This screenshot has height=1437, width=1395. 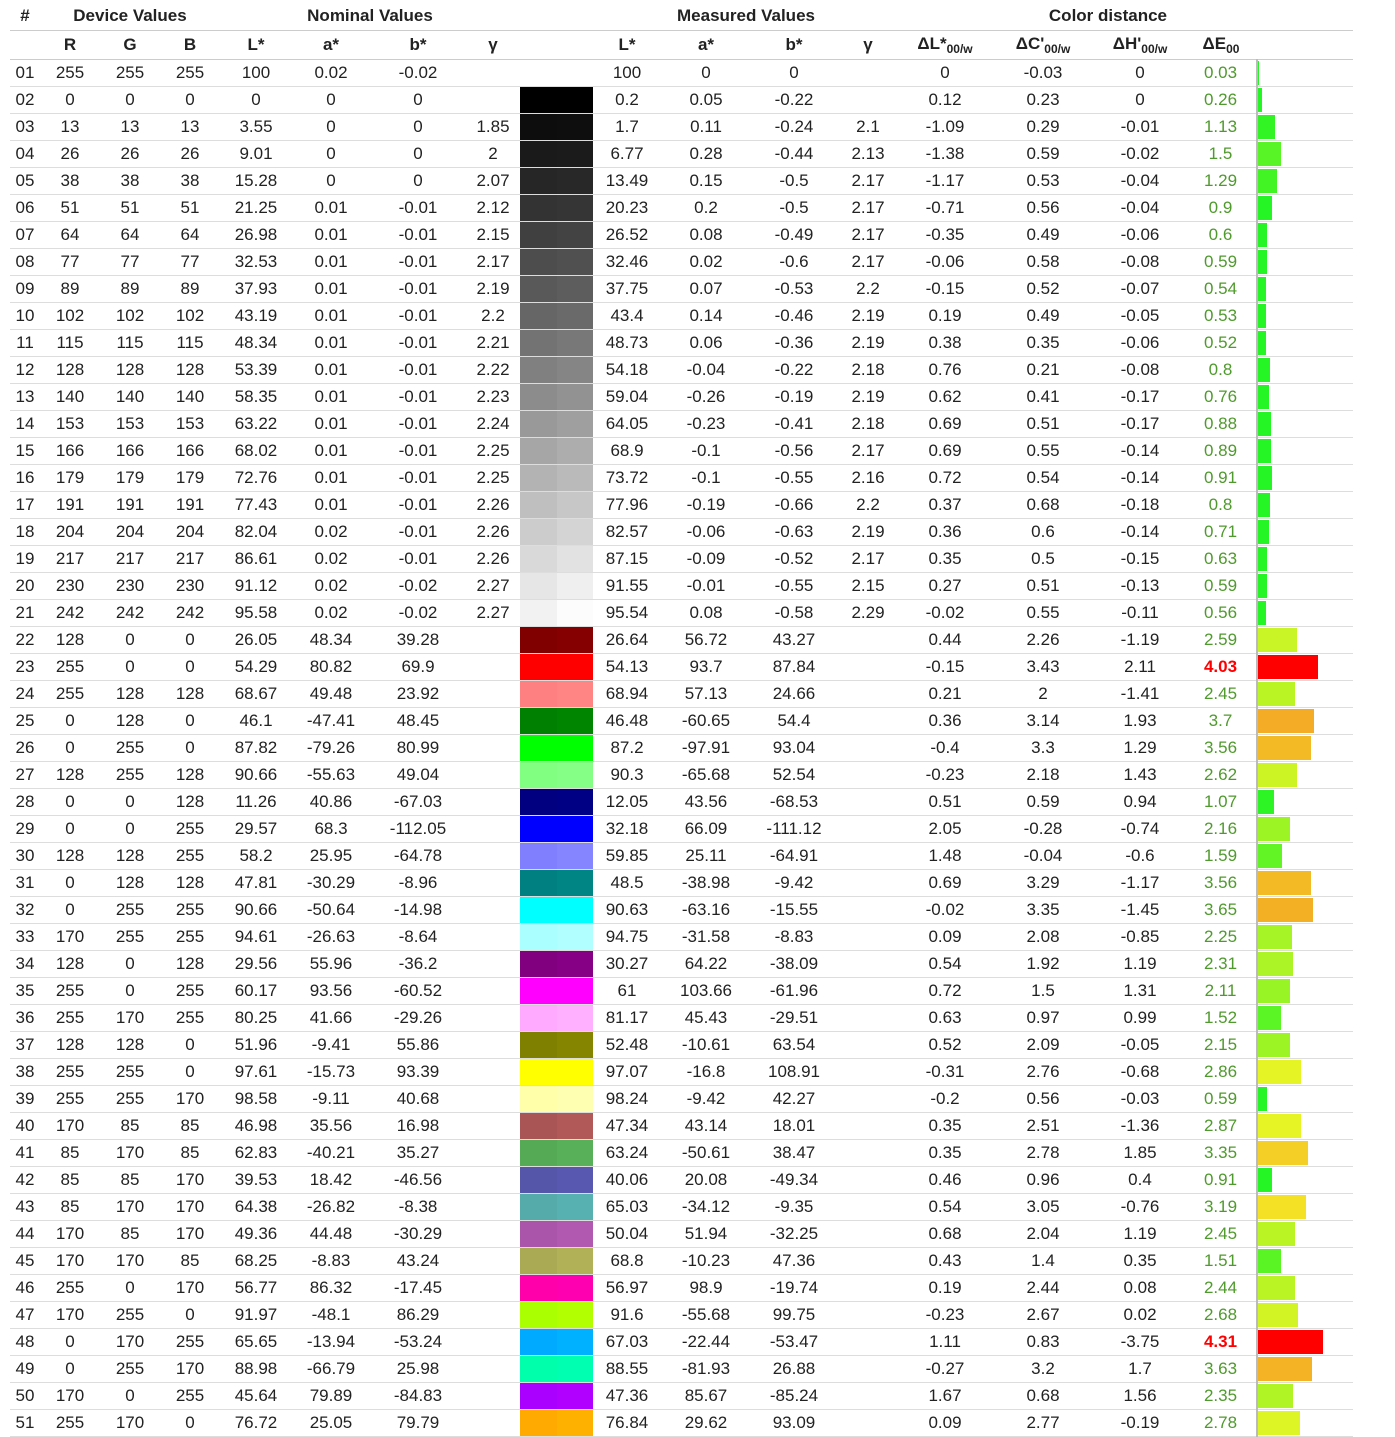 What do you see at coordinates (945, 207) in the screenshot?
I see `cell-dL: -0.71` at bounding box center [945, 207].